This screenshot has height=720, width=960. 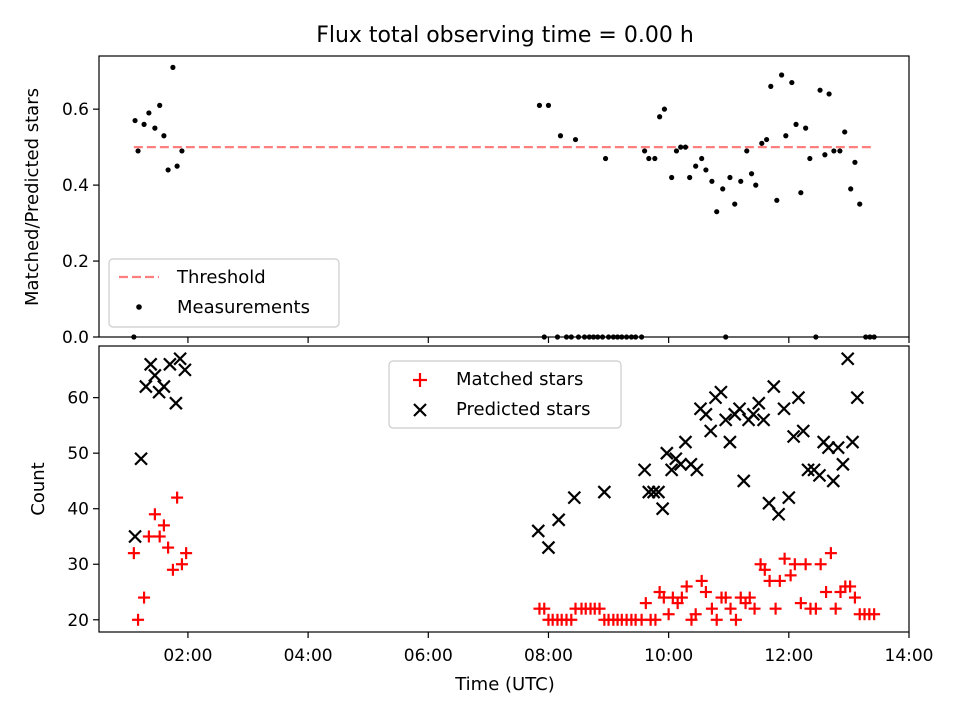 What do you see at coordinates (78, 454) in the screenshot?
I see `bottom-y-tick-label: 50` at bounding box center [78, 454].